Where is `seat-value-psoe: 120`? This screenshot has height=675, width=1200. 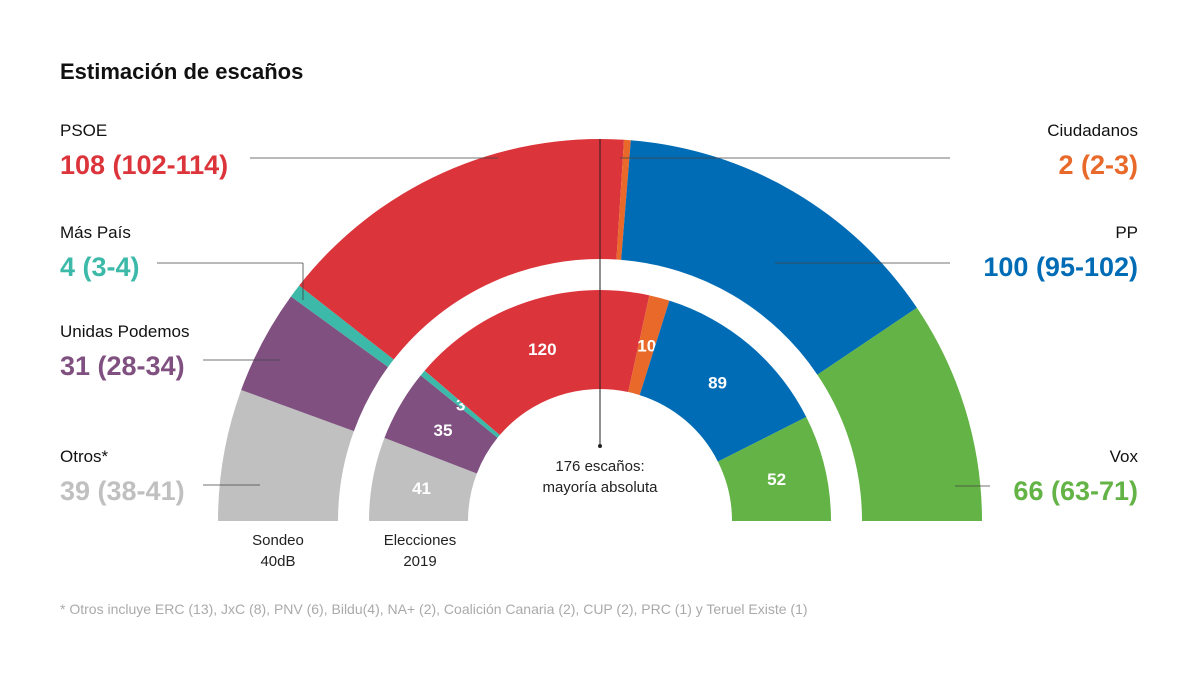
seat-value-psoe: 120 is located at coordinates (542, 349).